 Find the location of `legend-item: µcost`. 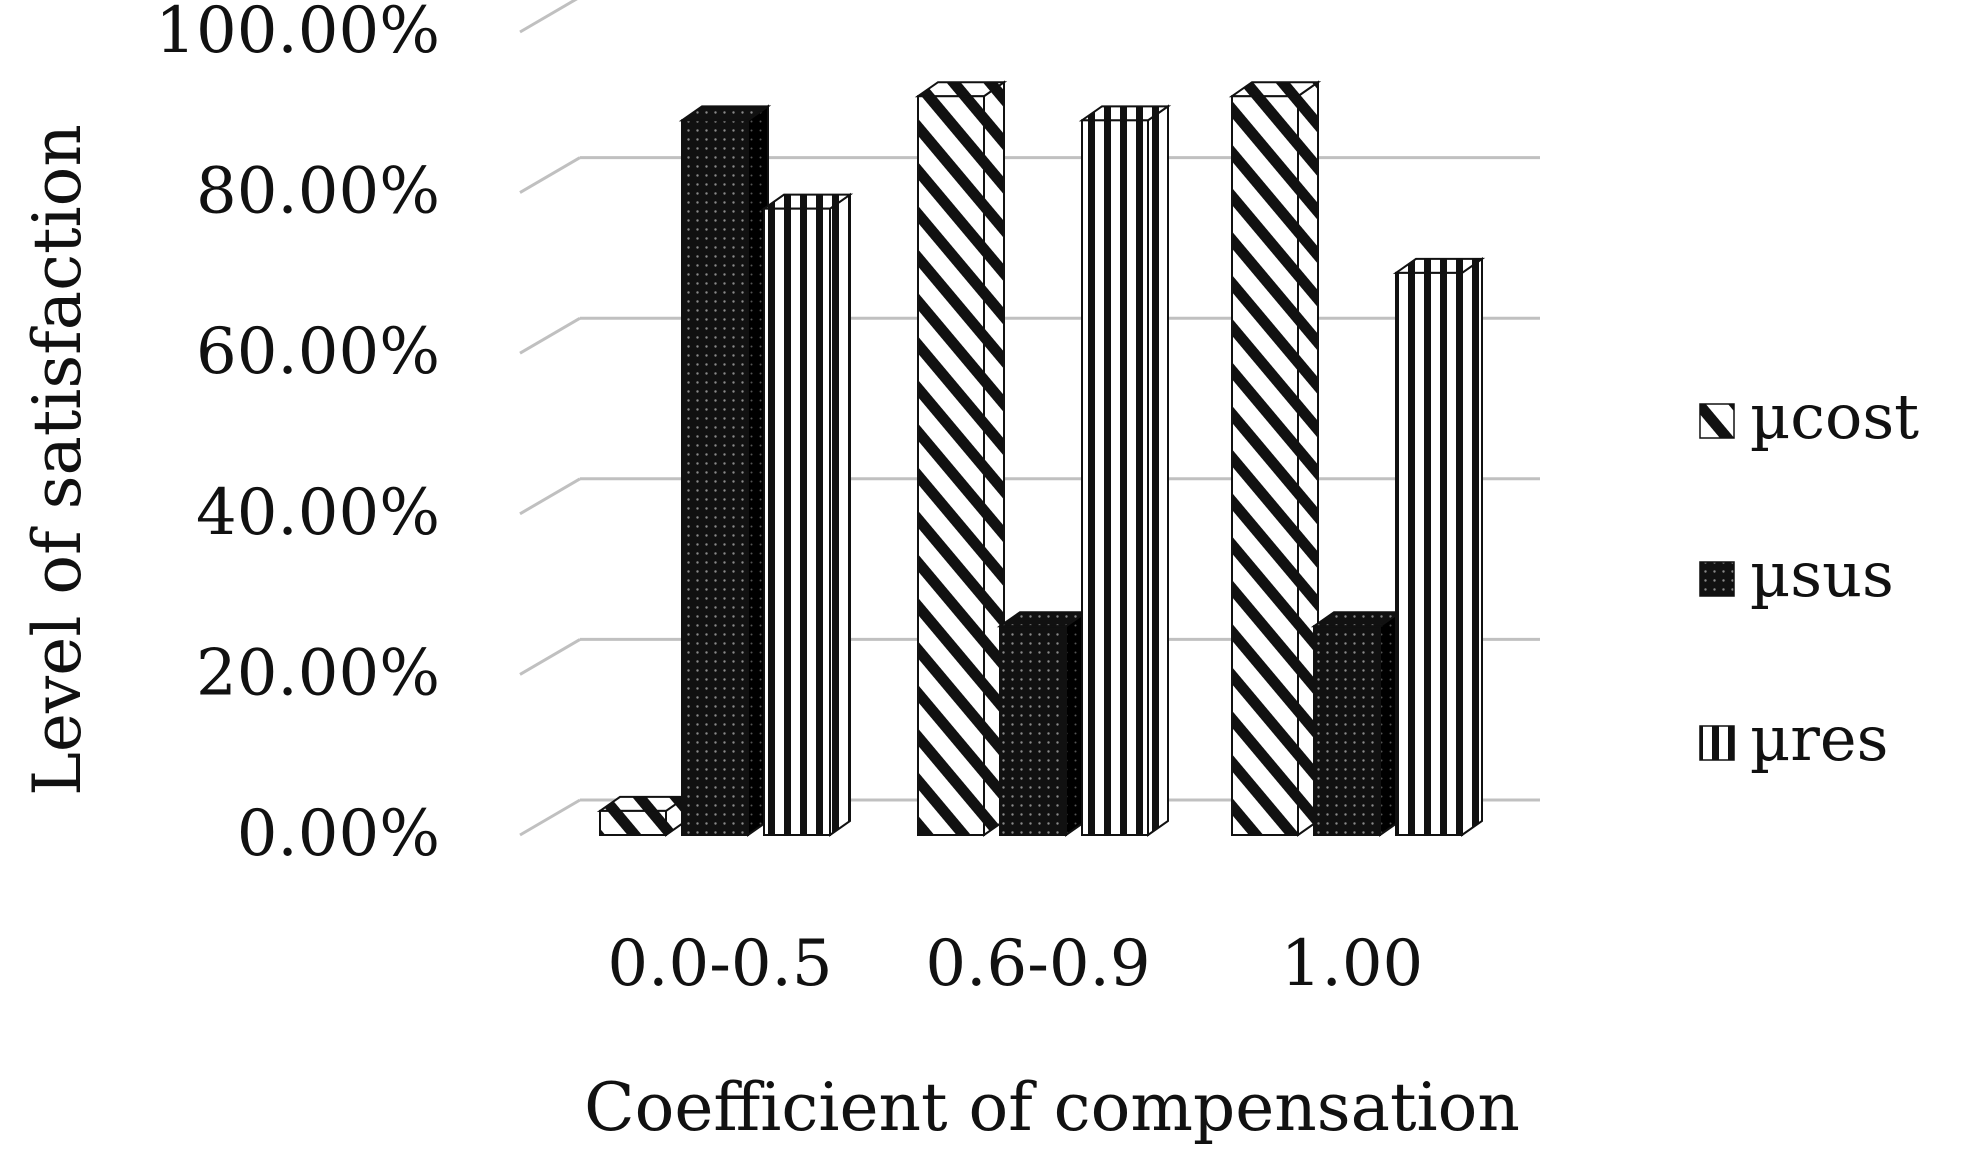

legend-item: µcost is located at coordinates (1809, 416).